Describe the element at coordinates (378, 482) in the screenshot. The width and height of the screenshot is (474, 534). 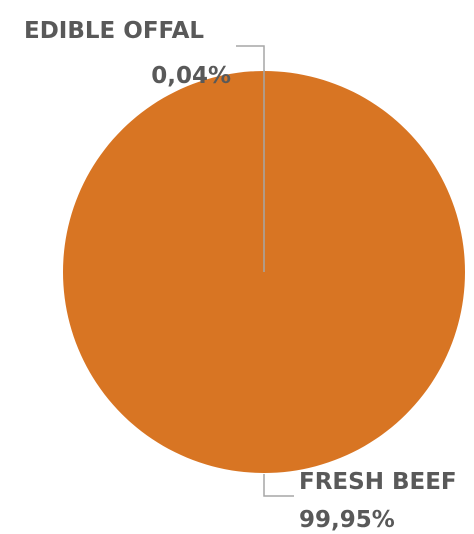
I see `slice-label-fresh-beef: FRESH BEEF` at that location.